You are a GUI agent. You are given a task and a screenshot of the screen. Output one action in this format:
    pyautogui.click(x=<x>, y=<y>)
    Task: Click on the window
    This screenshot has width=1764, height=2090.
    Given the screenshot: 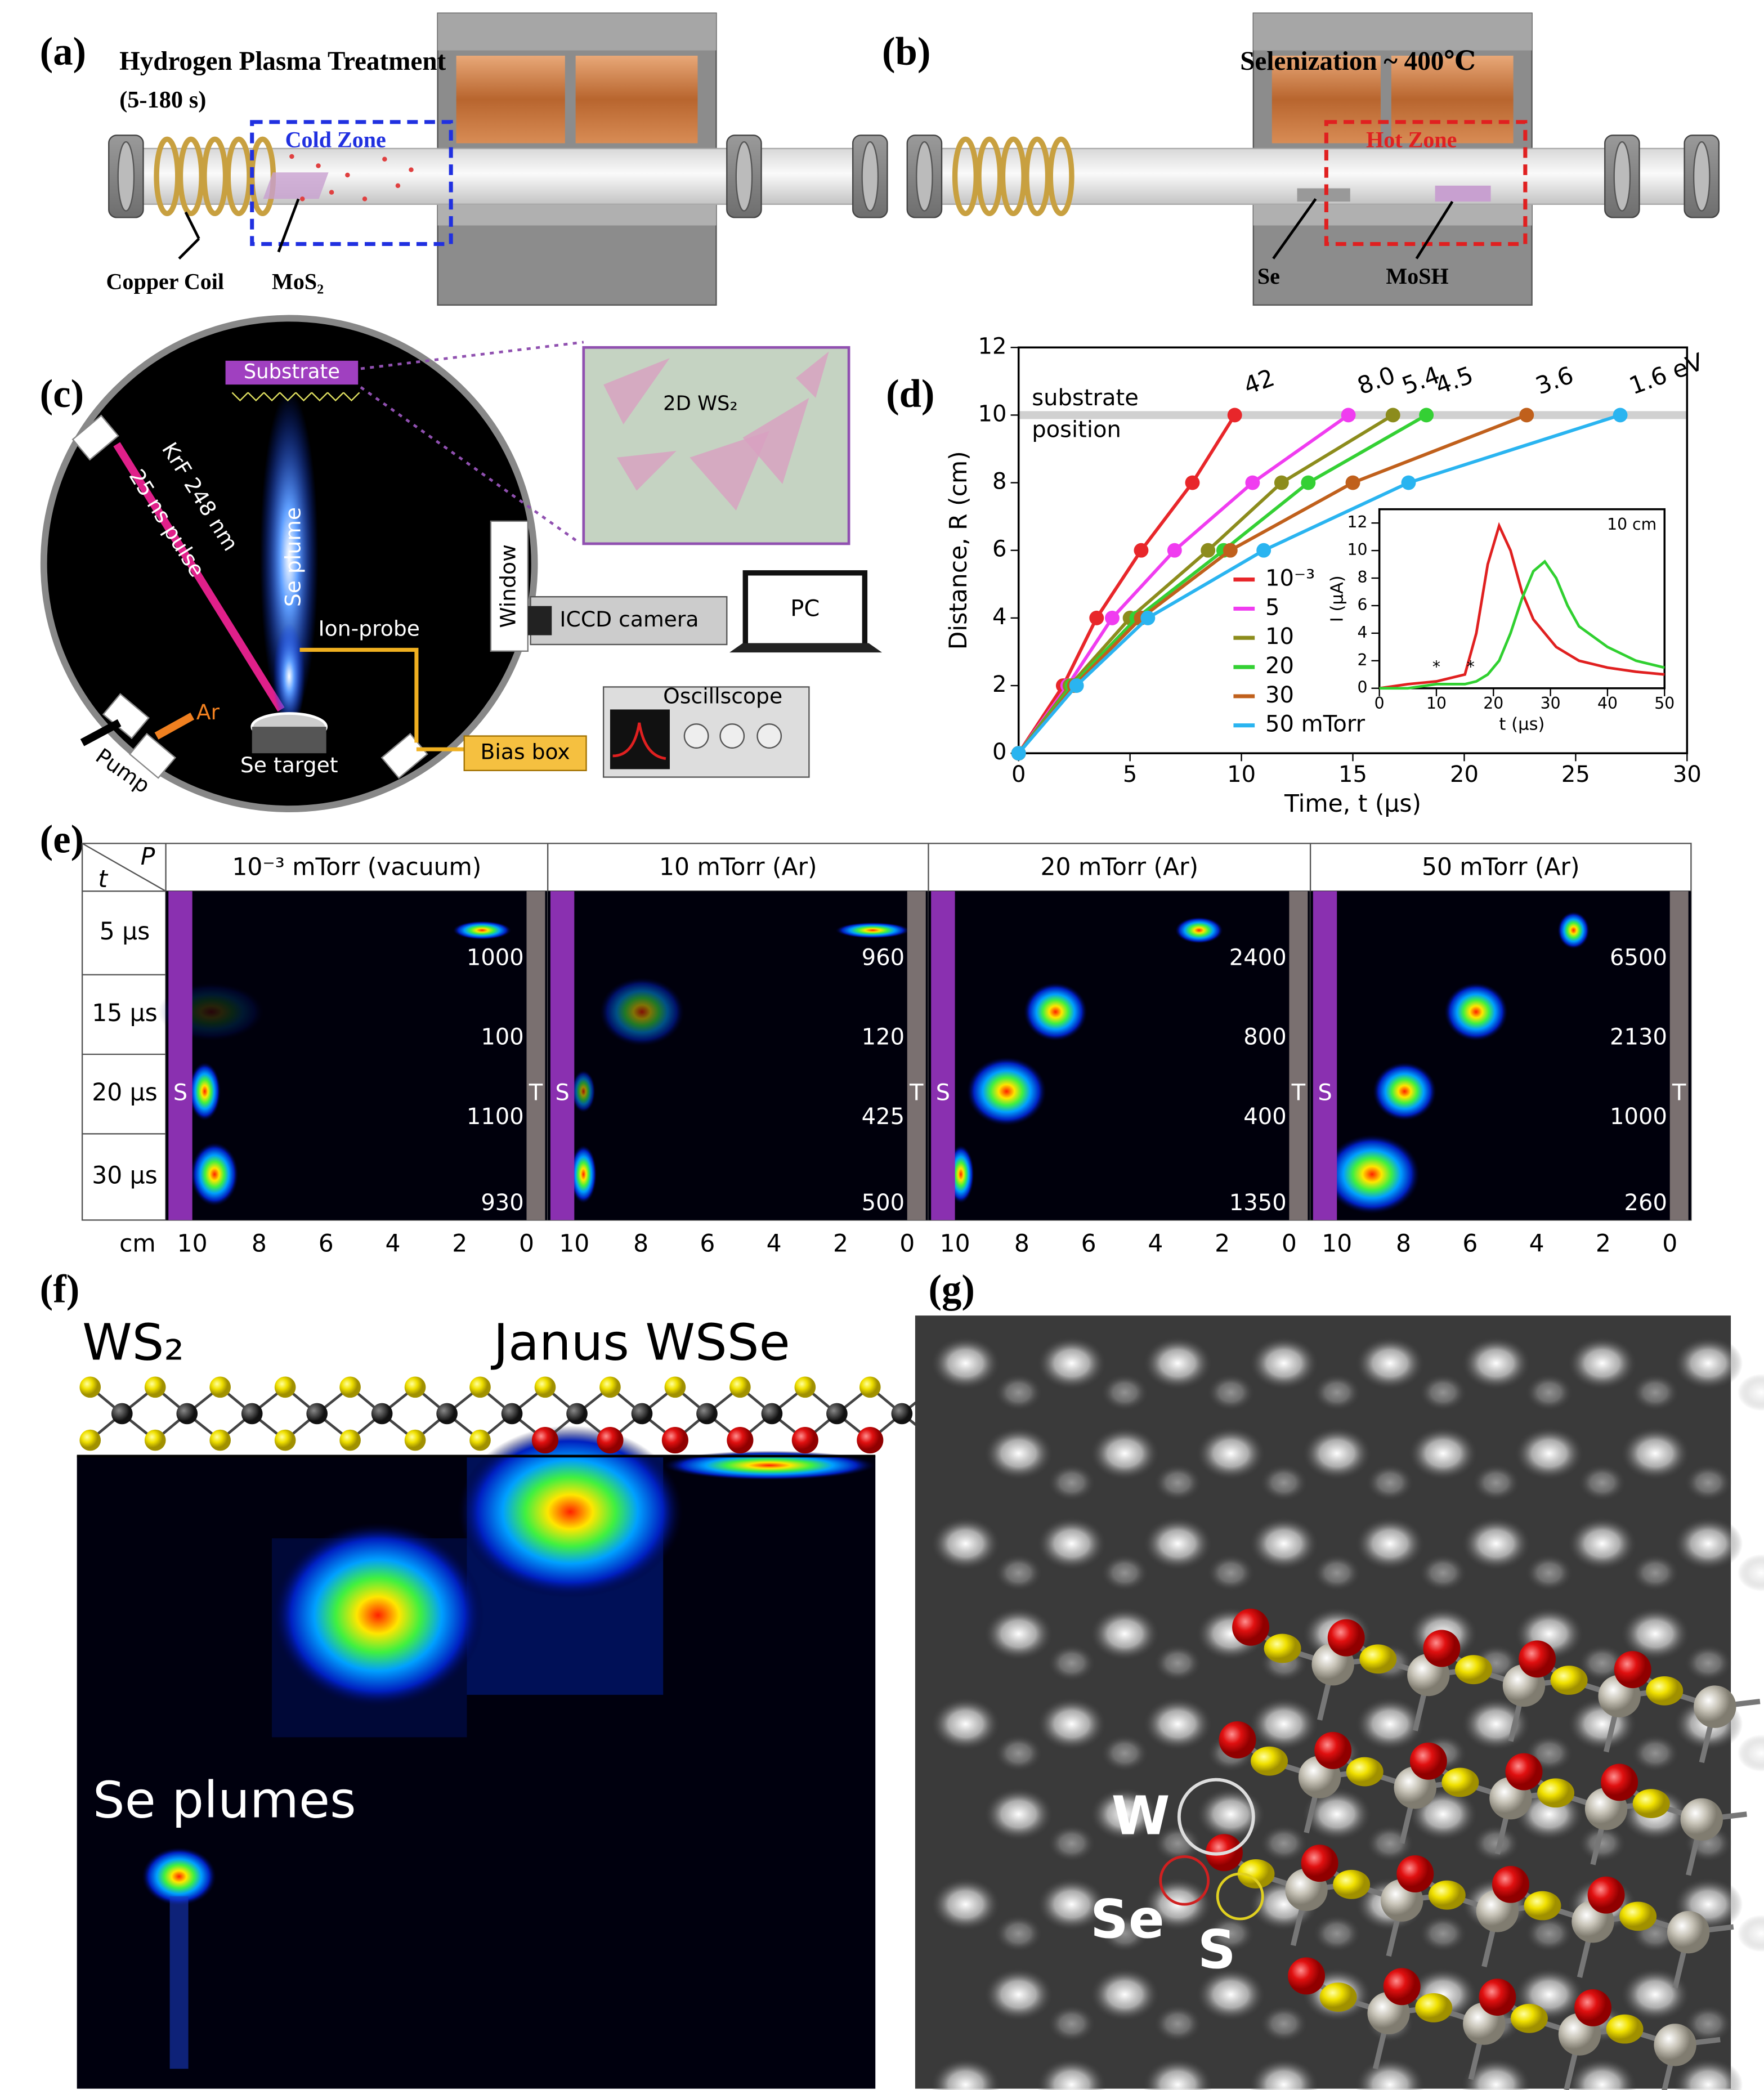 What is the action you would take?
    pyautogui.click(x=509, y=586)
    